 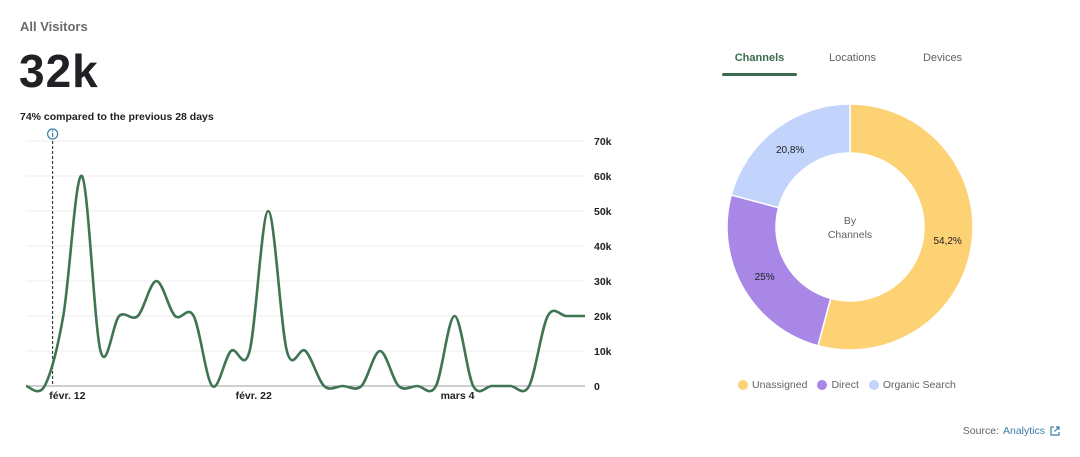 I want to click on analytics-link: Analytics, so click(x=1023, y=431).